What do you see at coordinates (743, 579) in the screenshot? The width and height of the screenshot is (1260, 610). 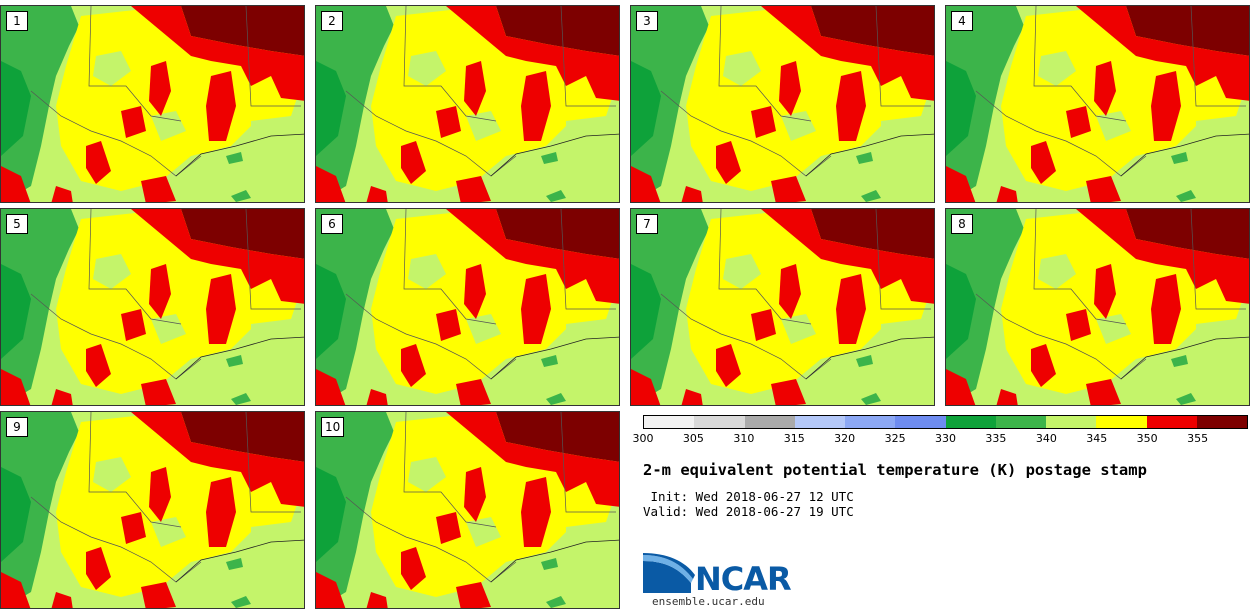 I see `ncar-logo-text: NCAR` at bounding box center [743, 579].